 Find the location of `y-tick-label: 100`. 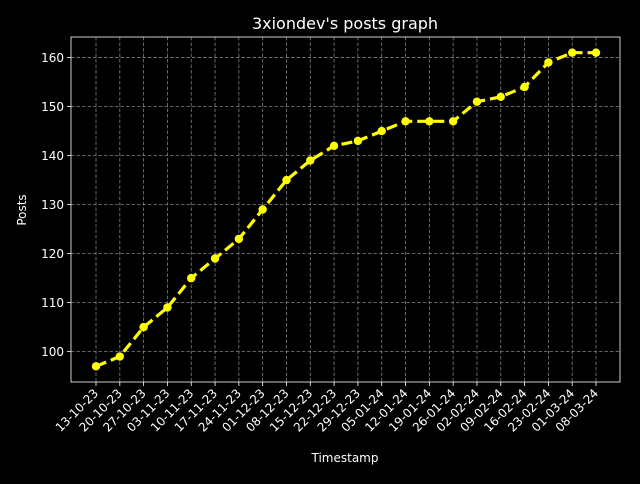

y-tick-label: 100 is located at coordinates (52, 352).